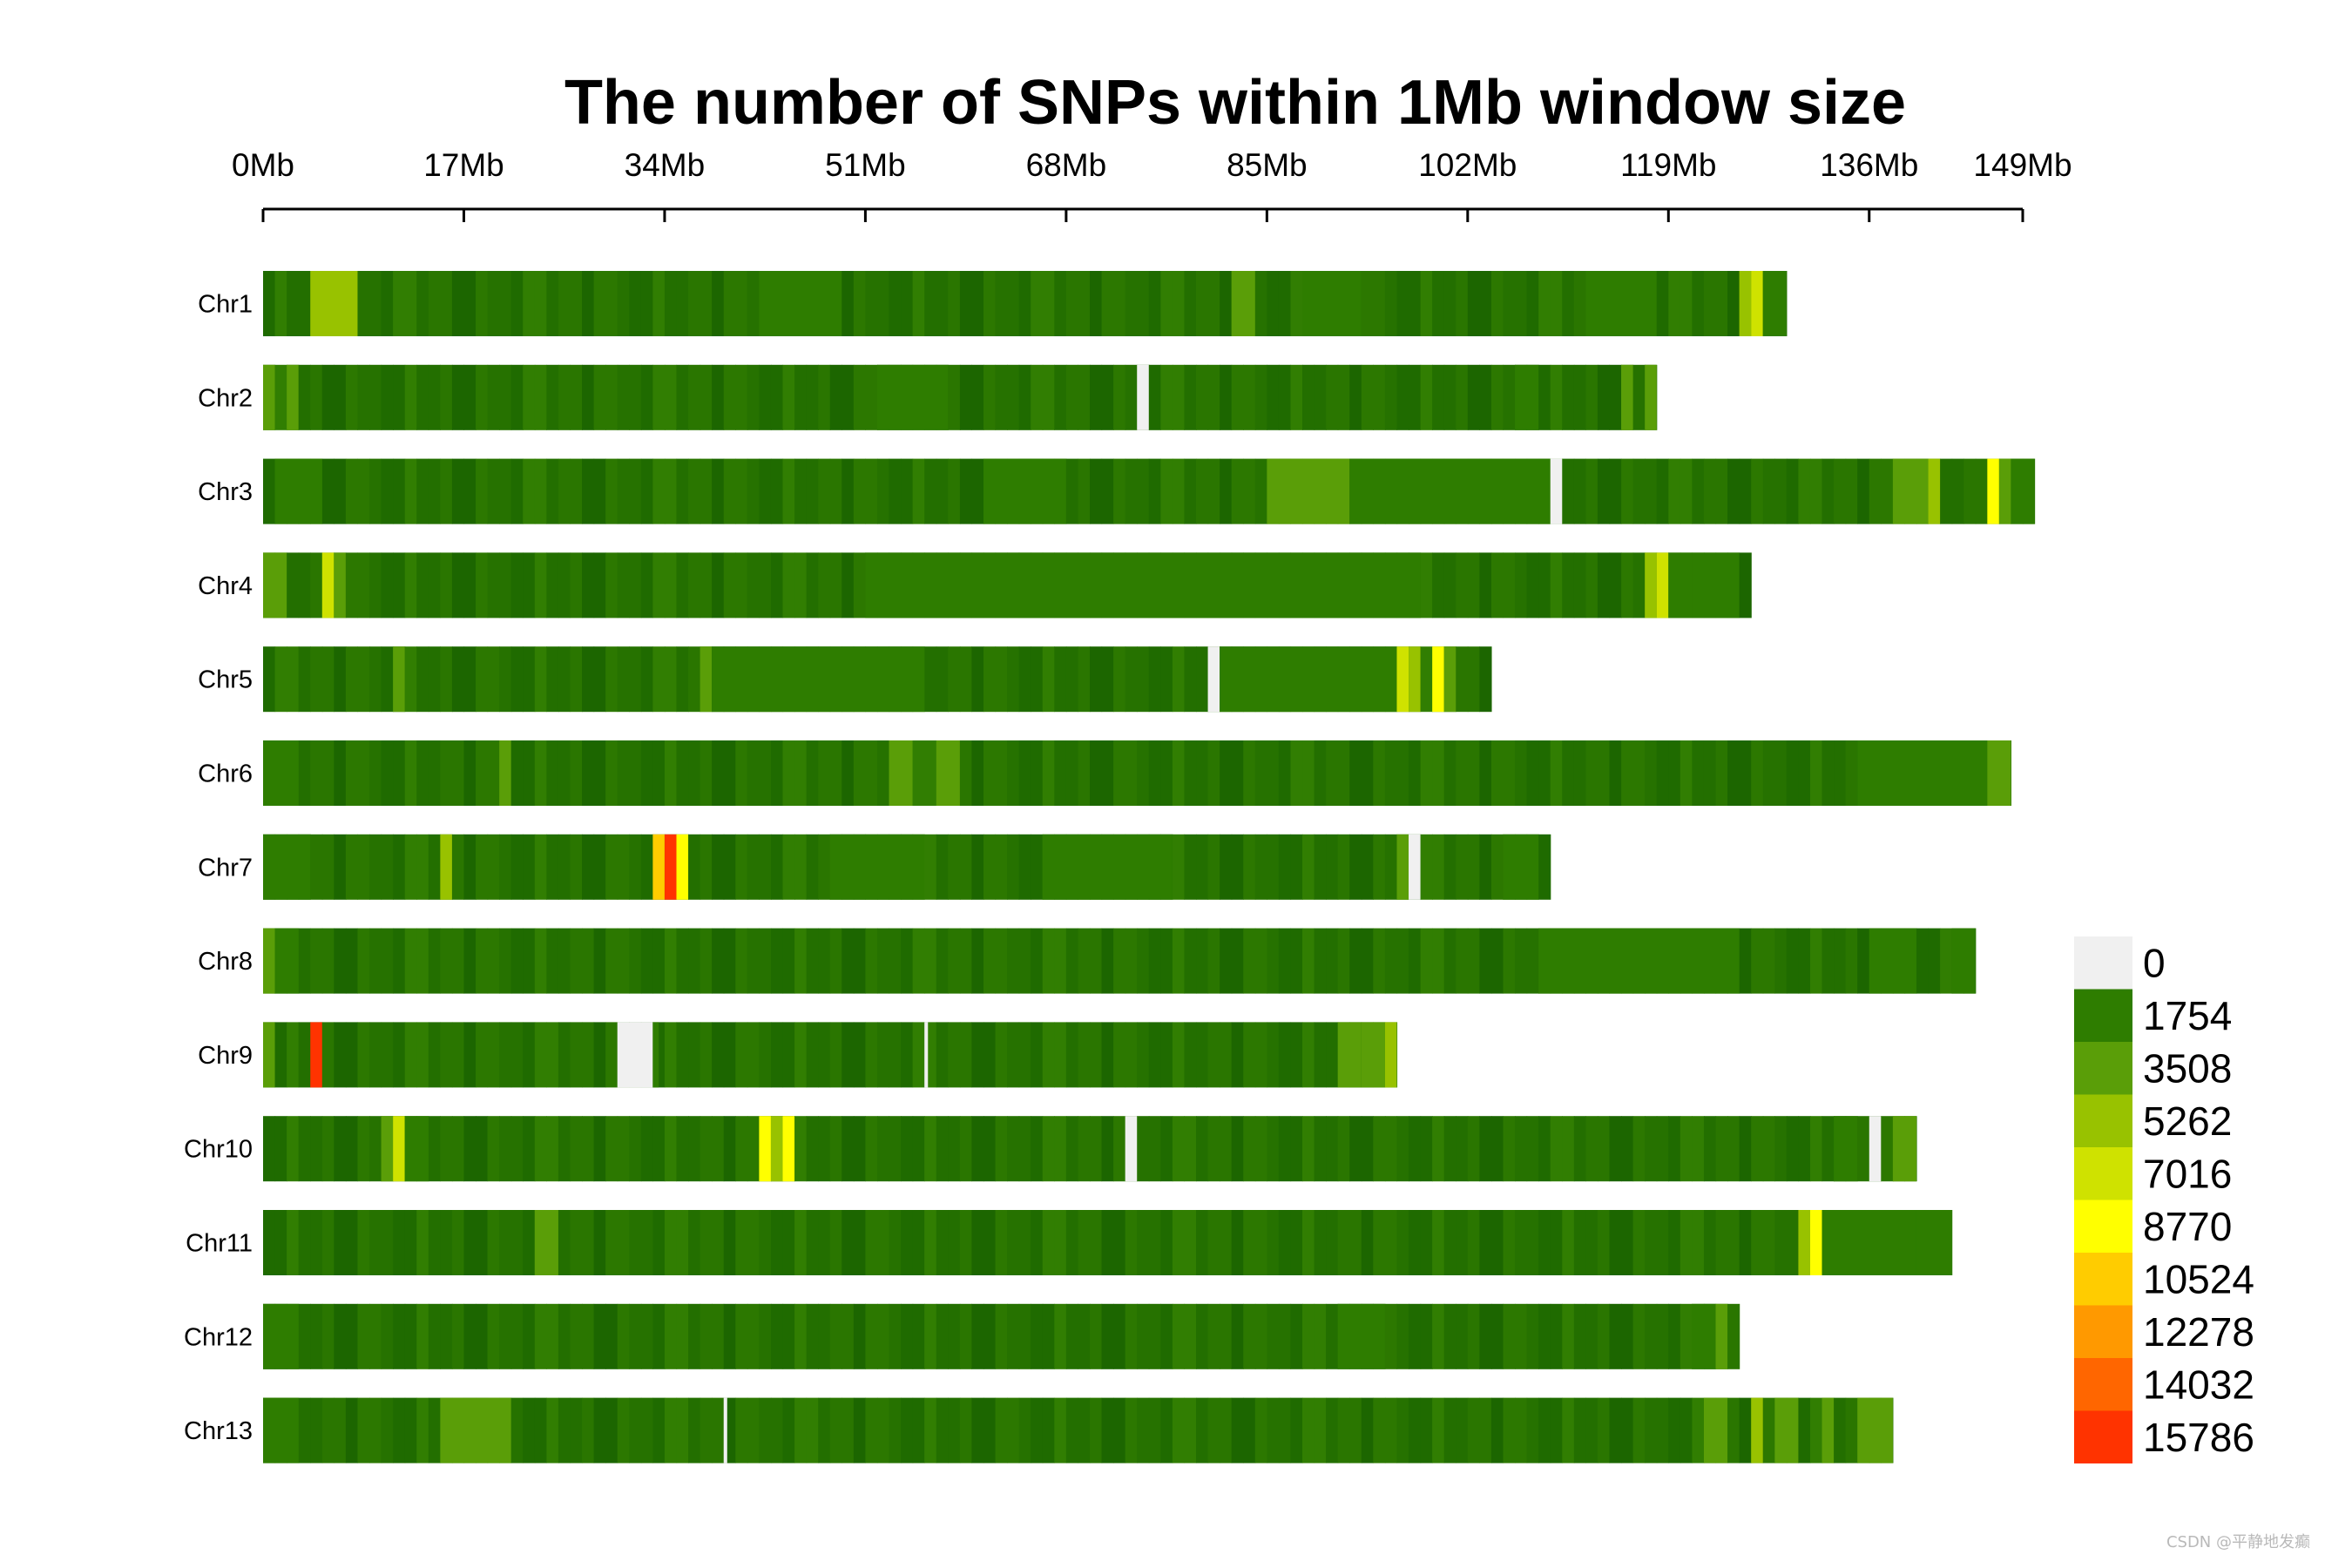  What do you see at coordinates (2238, 1542) in the screenshot?
I see `watermark-text: CSDN @平静地发癫` at bounding box center [2238, 1542].